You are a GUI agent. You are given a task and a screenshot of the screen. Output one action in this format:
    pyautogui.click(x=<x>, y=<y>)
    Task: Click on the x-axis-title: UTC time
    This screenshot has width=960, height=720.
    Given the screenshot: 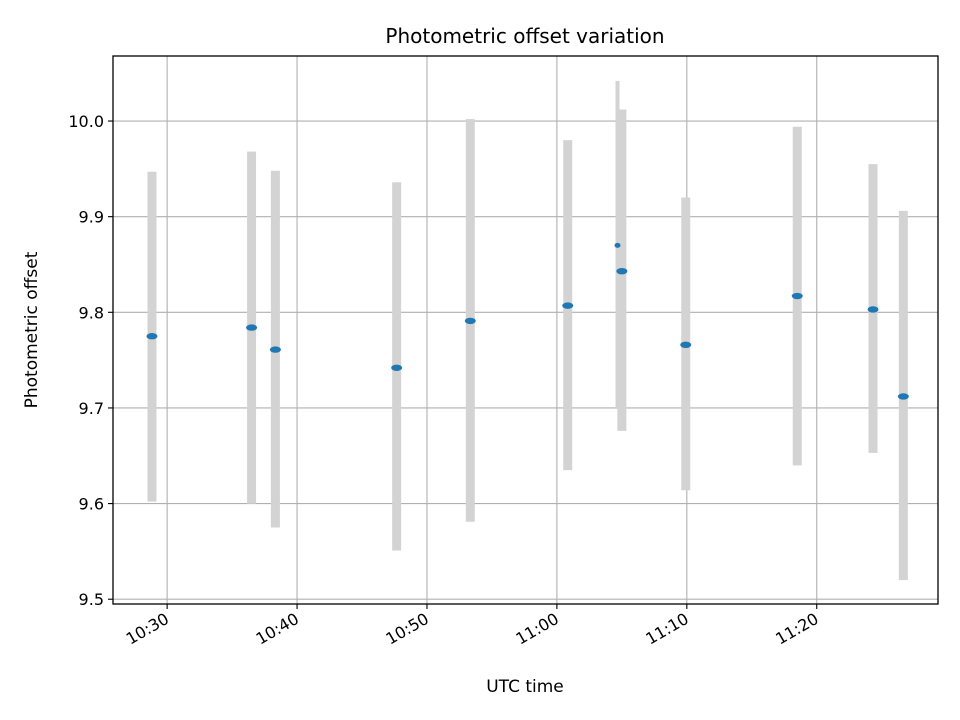 What is the action you would take?
    pyautogui.click(x=525, y=687)
    